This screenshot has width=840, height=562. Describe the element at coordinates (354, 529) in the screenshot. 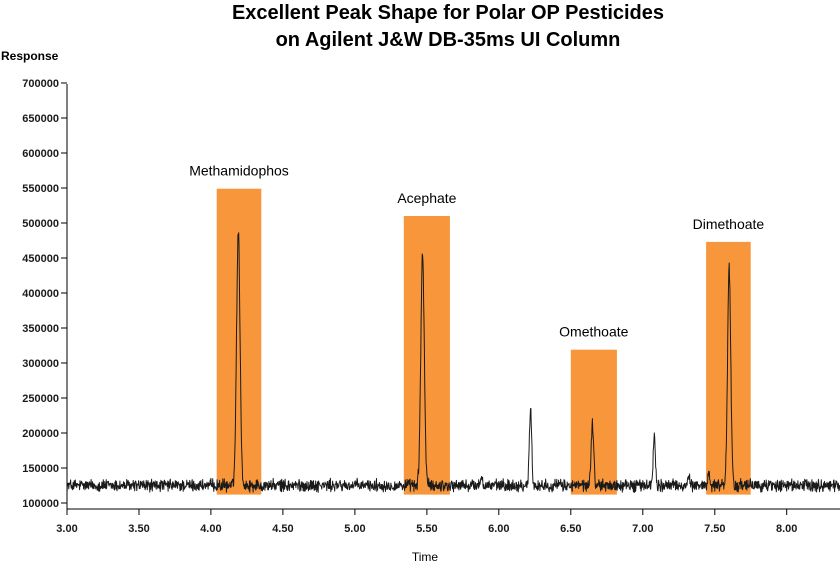

I see `x-tick-label: 5.00` at that location.